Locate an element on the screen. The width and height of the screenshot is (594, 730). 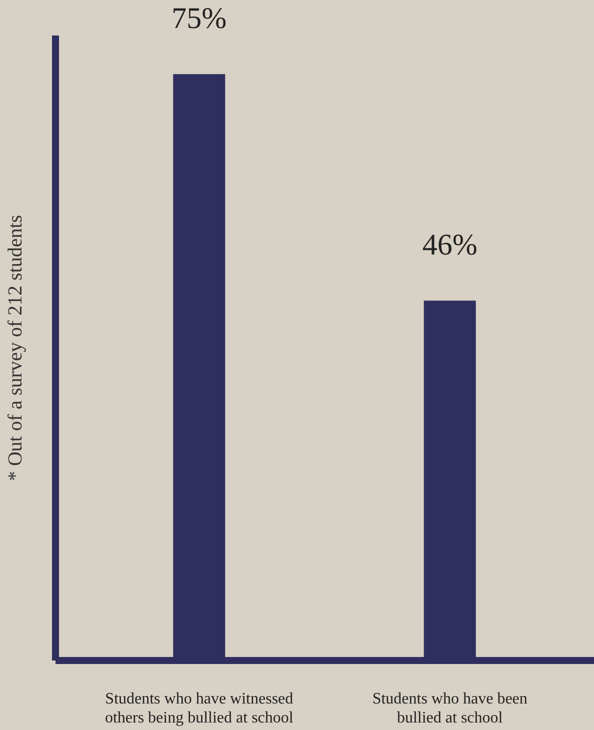
data-label: 46% is located at coordinates (450, 245).